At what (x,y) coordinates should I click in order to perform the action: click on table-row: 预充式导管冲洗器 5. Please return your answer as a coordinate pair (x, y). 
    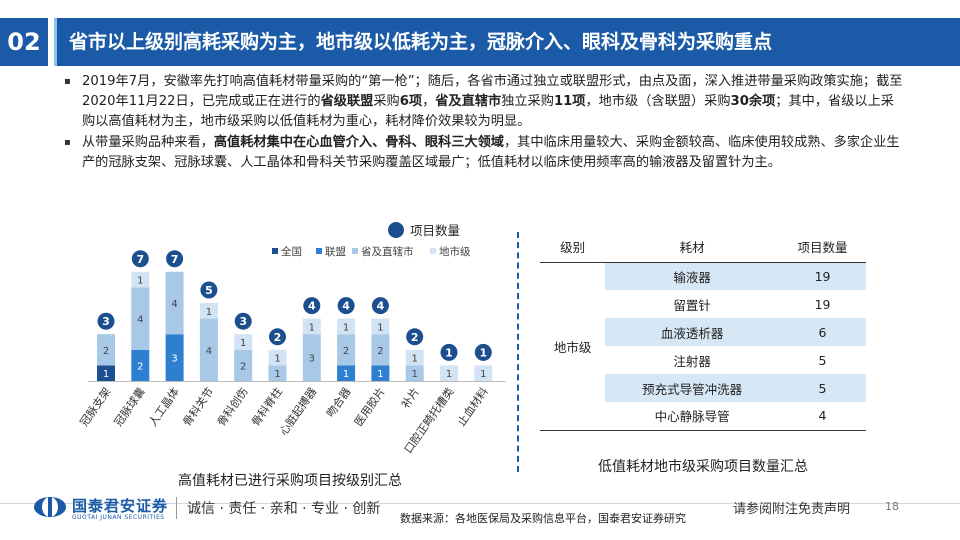
    Looking at the image, I should click on (703, 388).